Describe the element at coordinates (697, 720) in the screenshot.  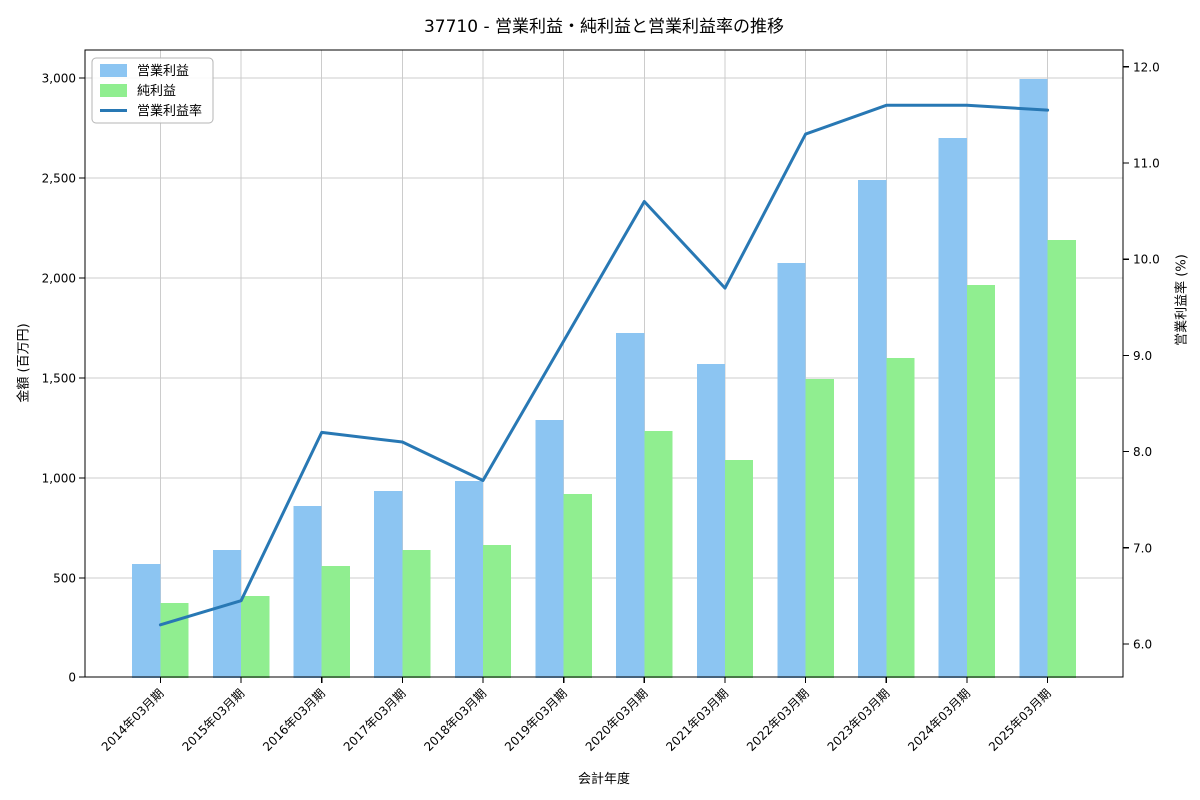
I see `x-tick-label: 2021年03月期` at that location.